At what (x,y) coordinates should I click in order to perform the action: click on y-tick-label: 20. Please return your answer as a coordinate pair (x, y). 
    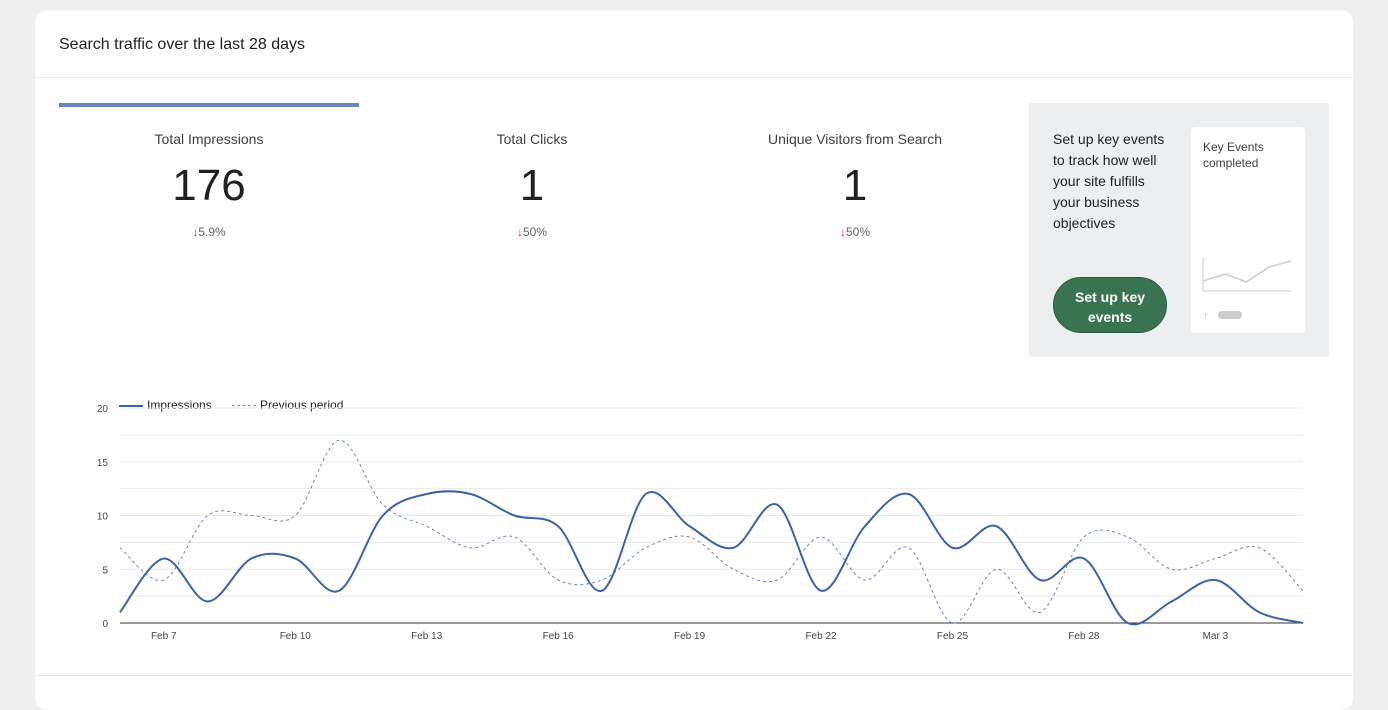
    Looking at the image, I should click on (103, 409).